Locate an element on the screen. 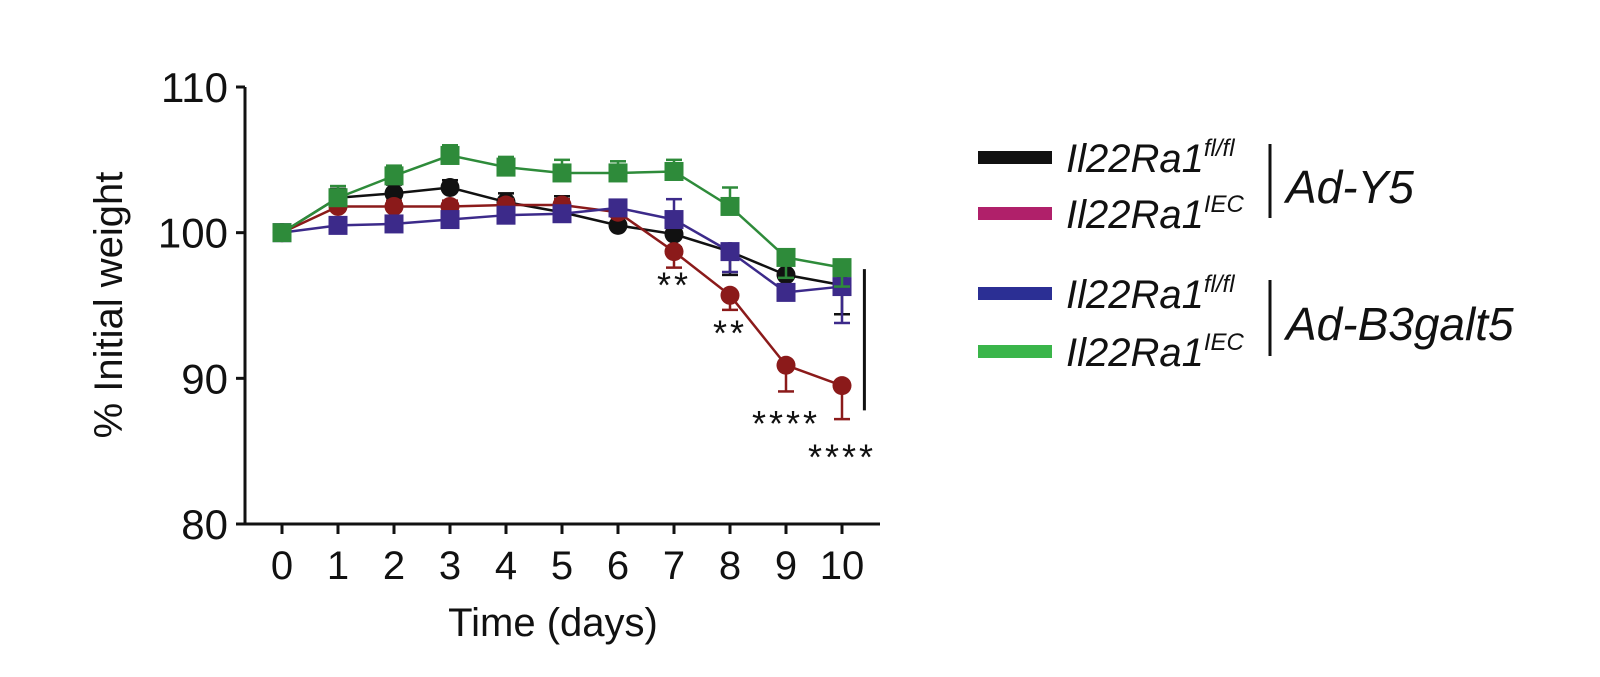 The image size is (1600, 677). x-tick-label: 10 is located at coordinates (842, 566).